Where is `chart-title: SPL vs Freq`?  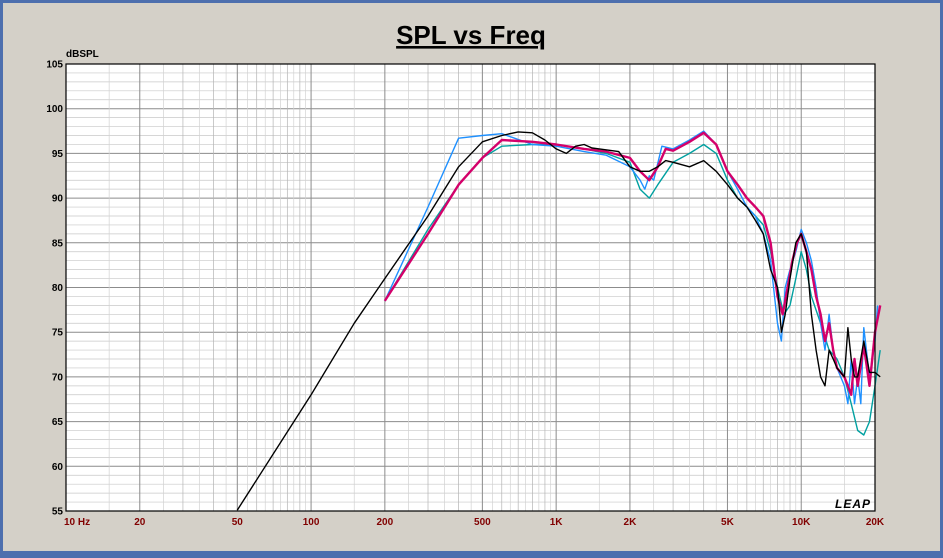 chart-title: SPL vs Freq is located at coordinates (471, 35).